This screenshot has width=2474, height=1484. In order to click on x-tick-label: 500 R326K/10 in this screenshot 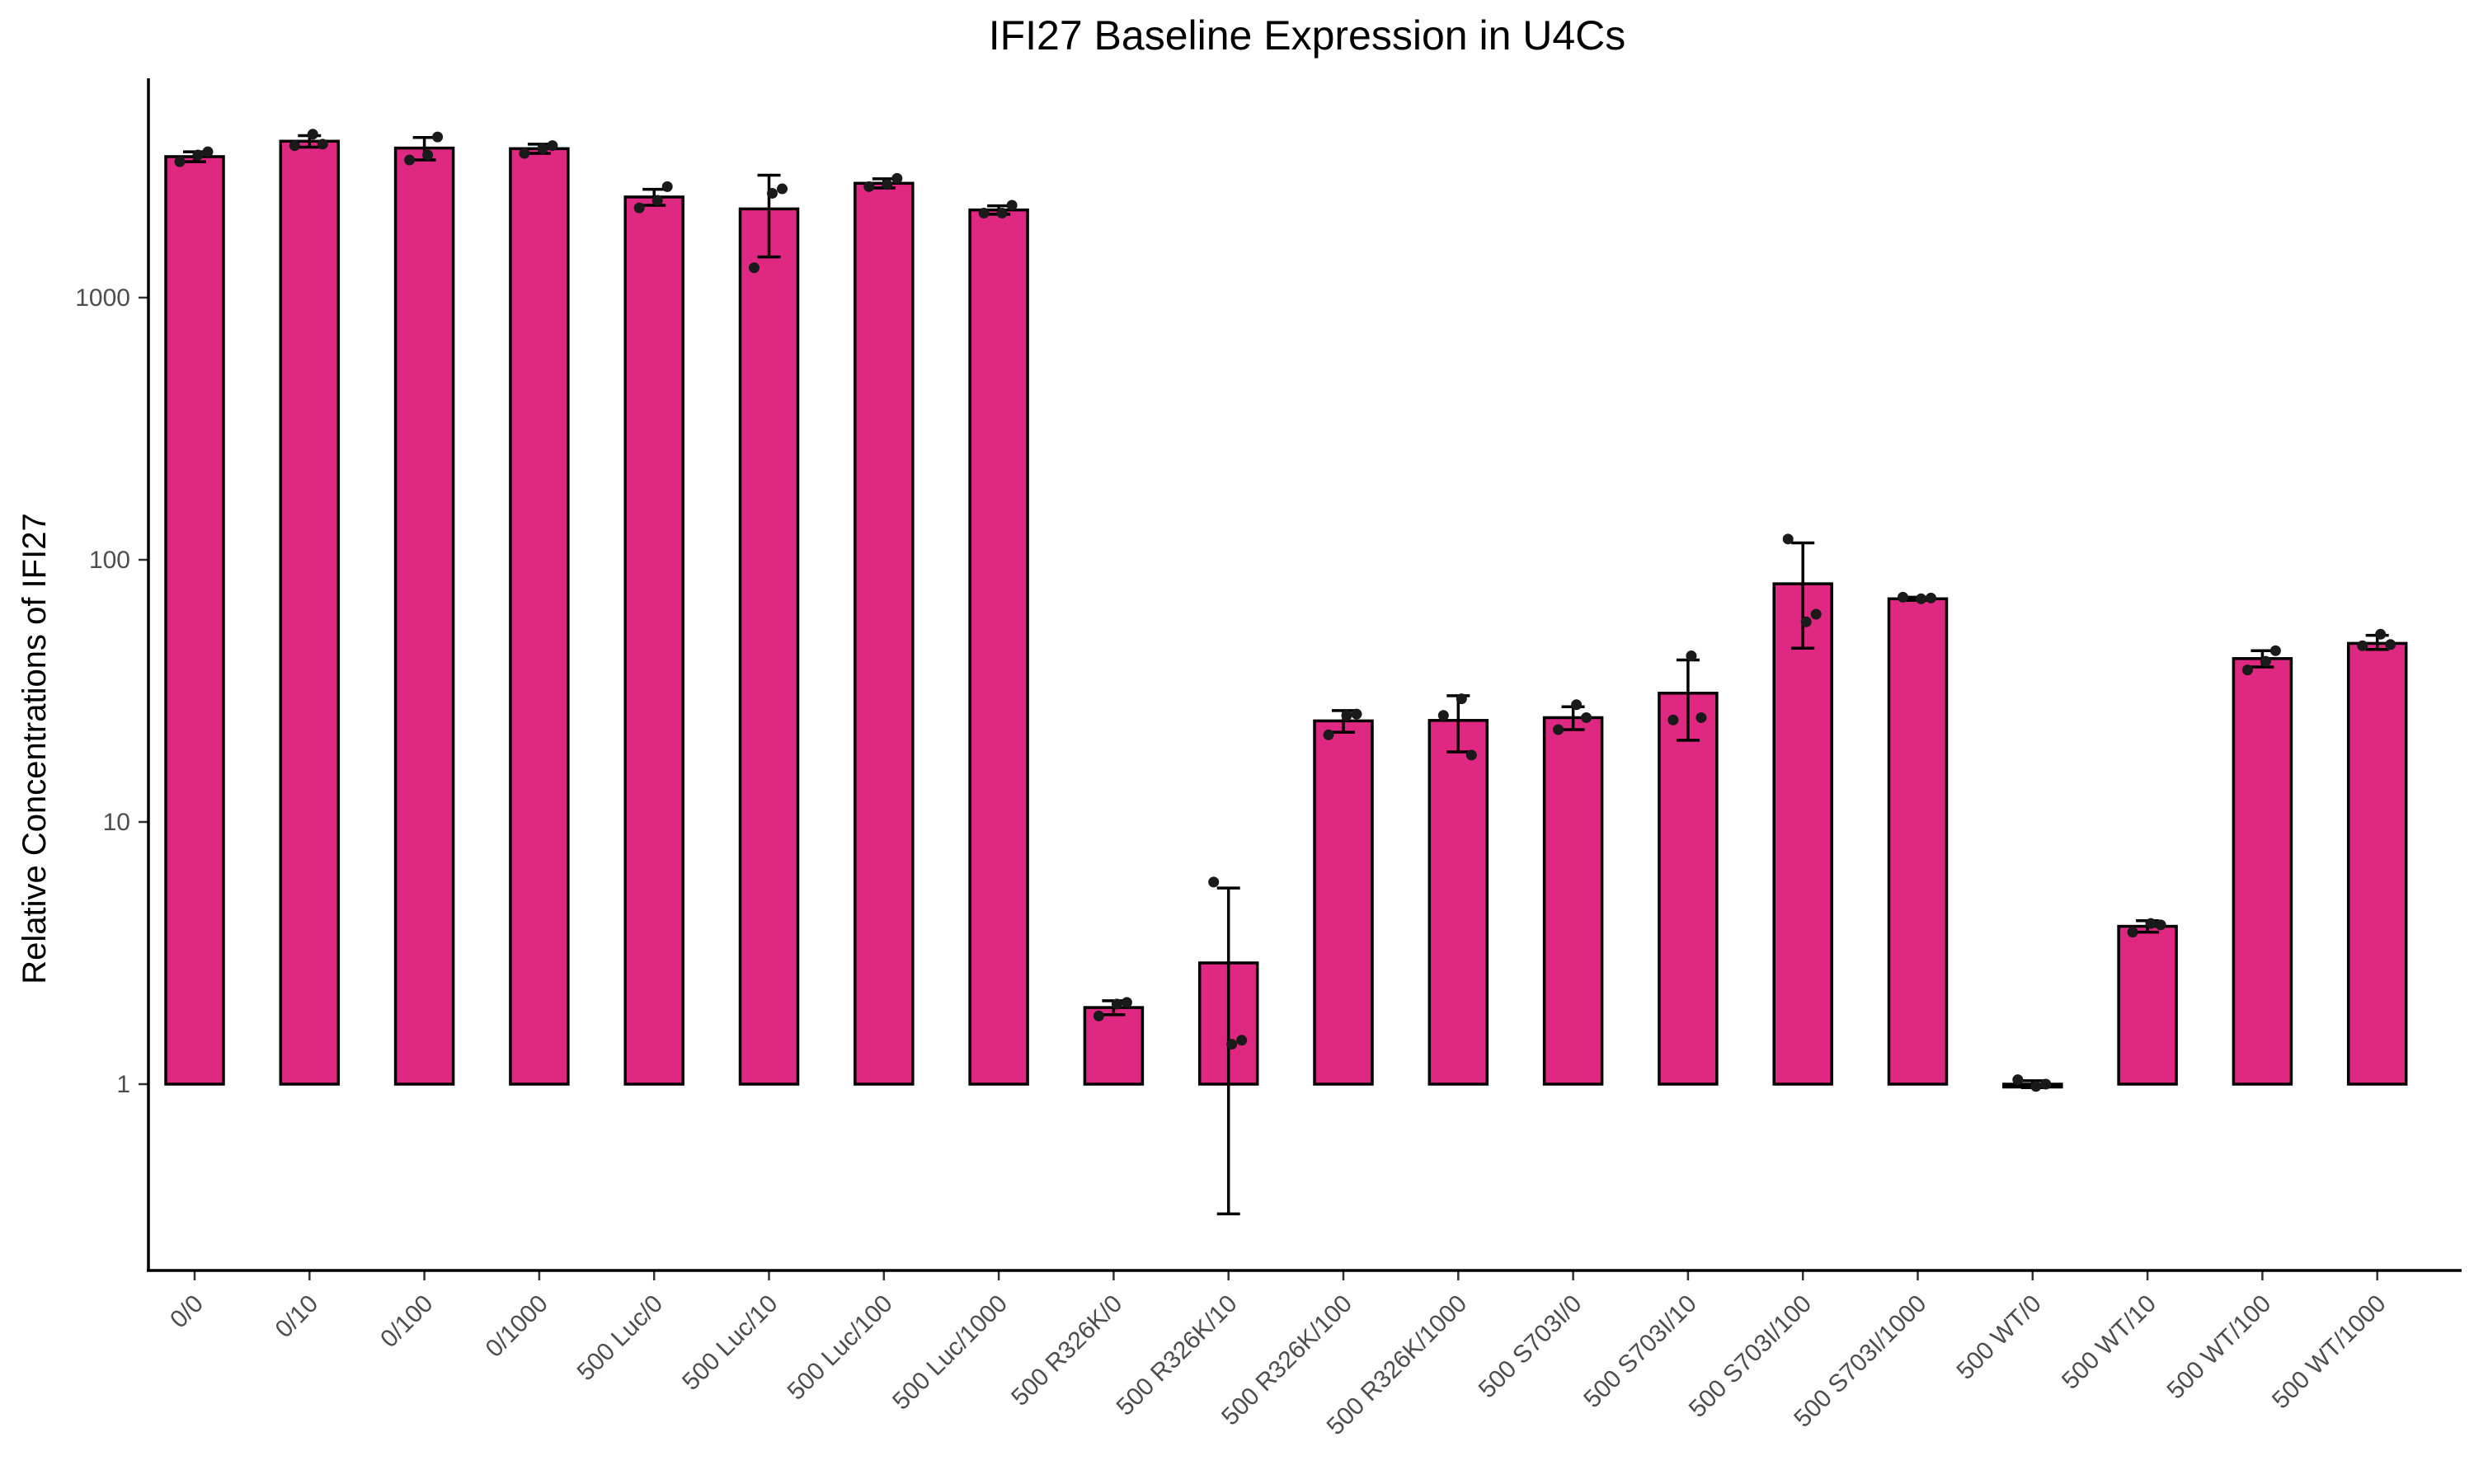, I will do `click(1177, 1355)`.